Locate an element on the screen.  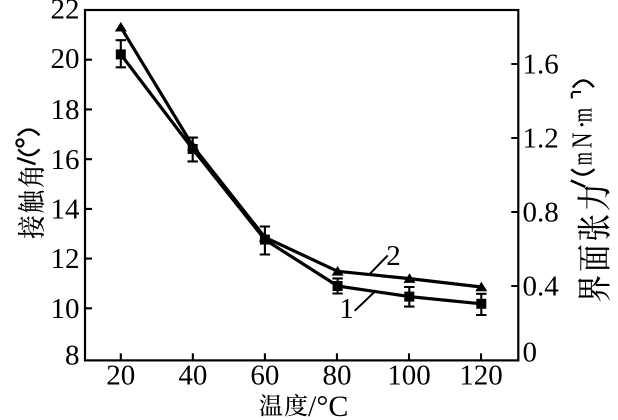
svg-text: 12 is located at coordinates (65, 259).